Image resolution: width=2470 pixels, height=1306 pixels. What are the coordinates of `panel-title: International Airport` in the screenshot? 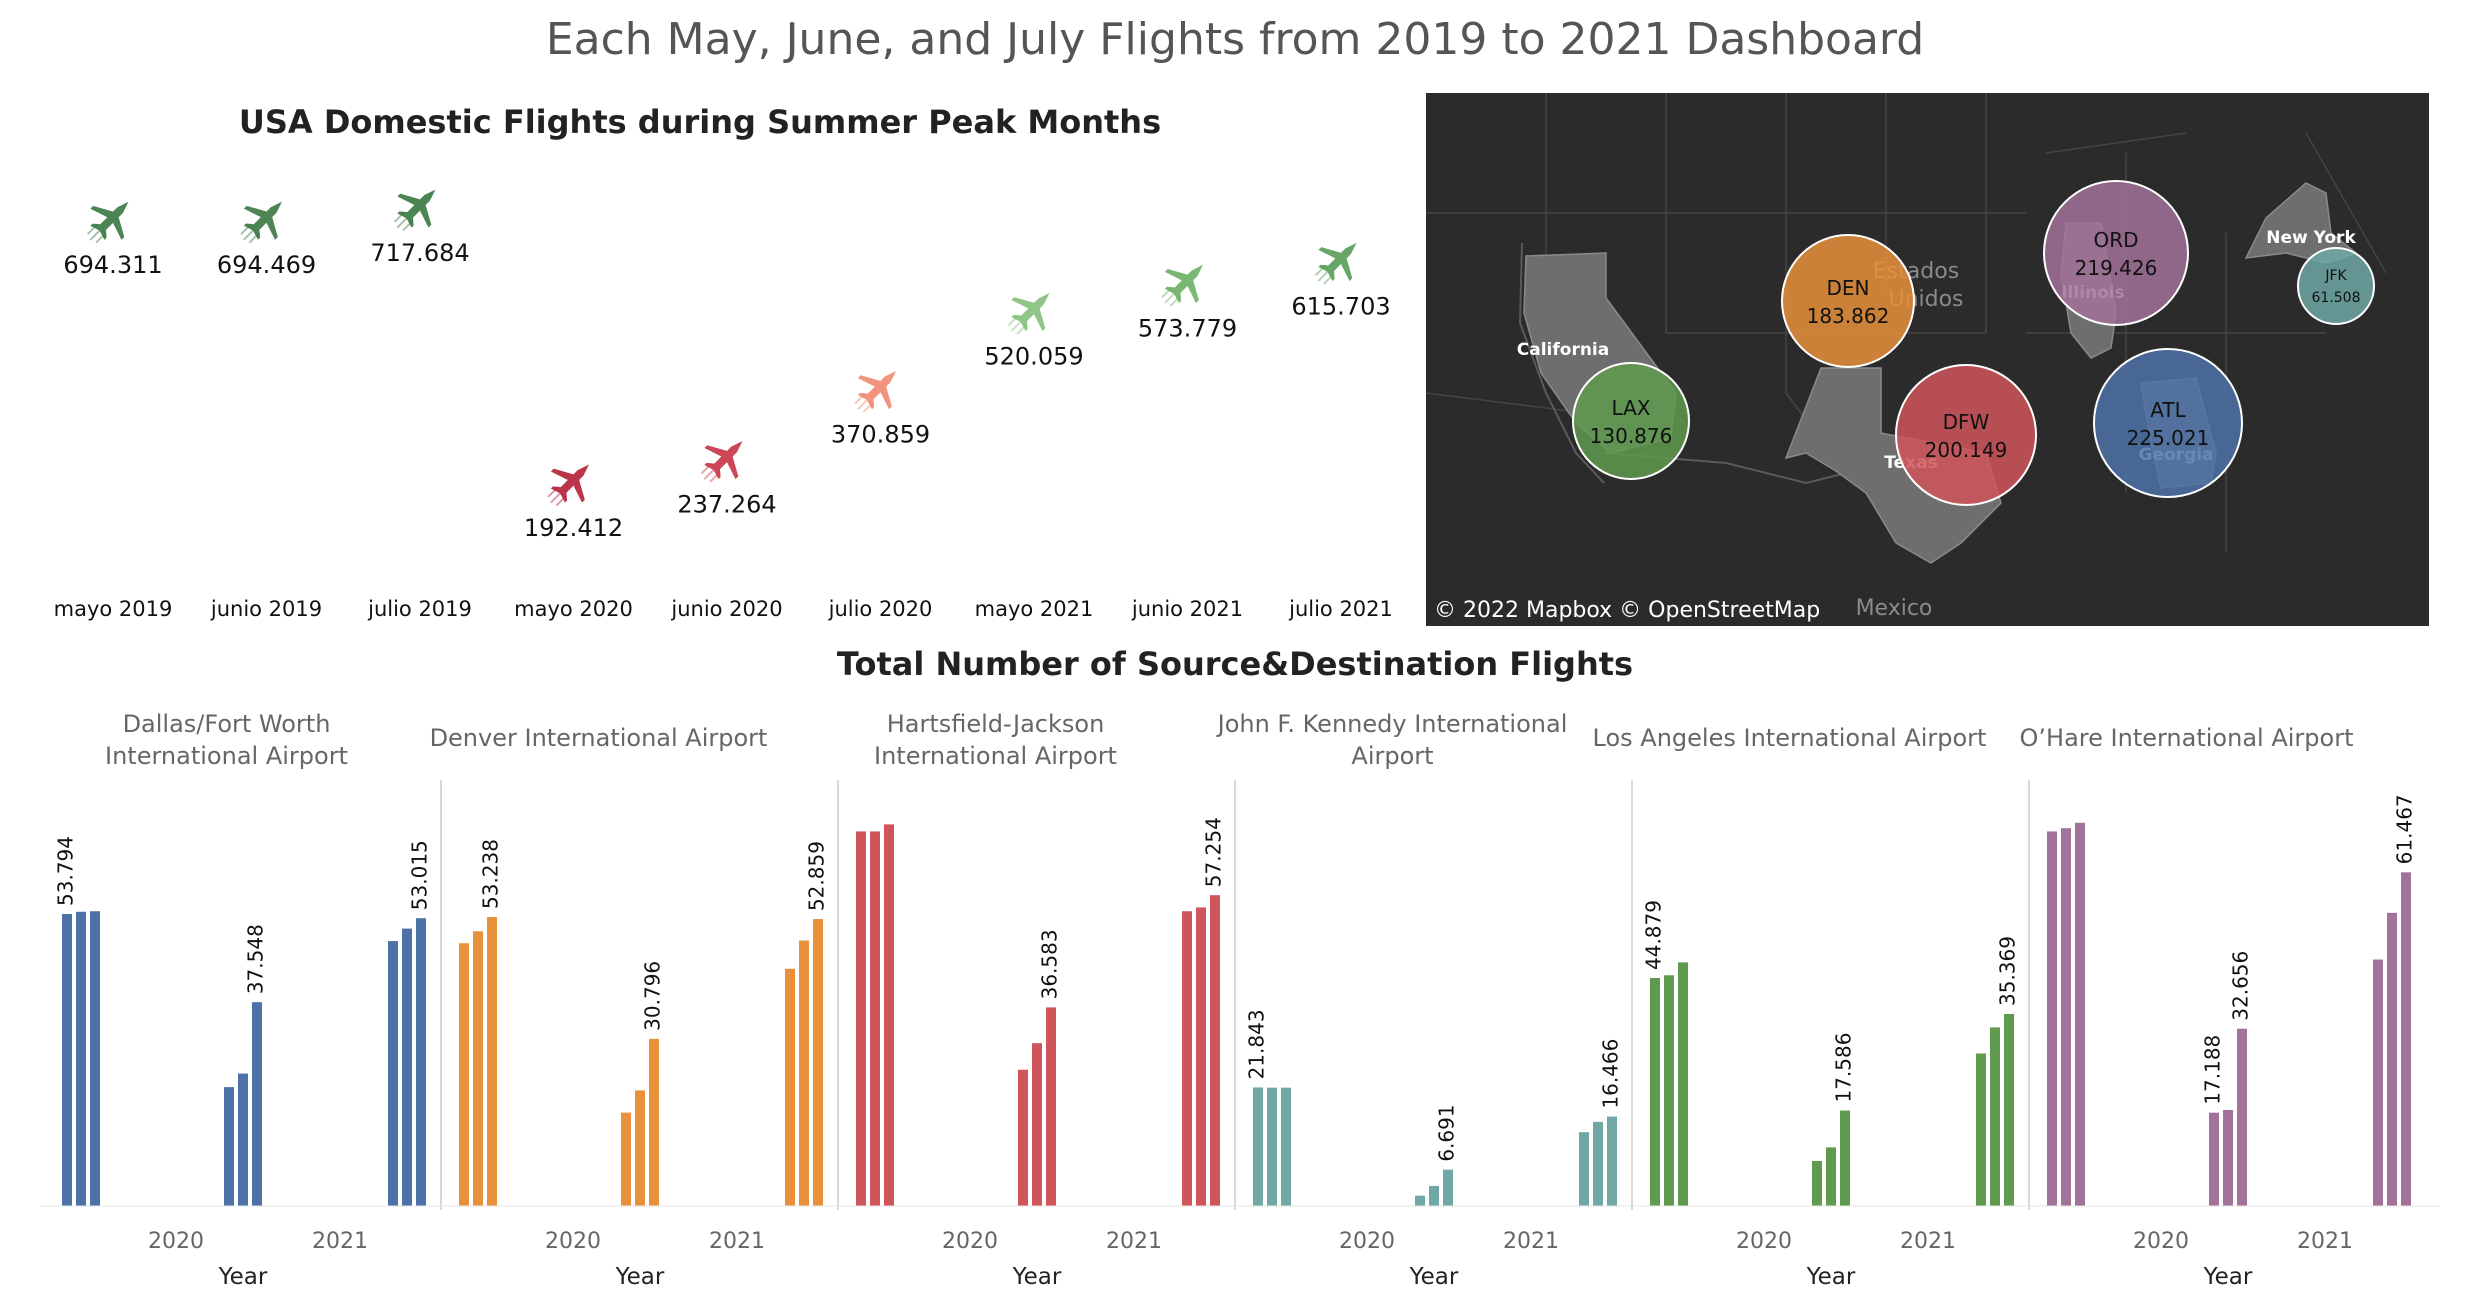 It's located at (226, 756).